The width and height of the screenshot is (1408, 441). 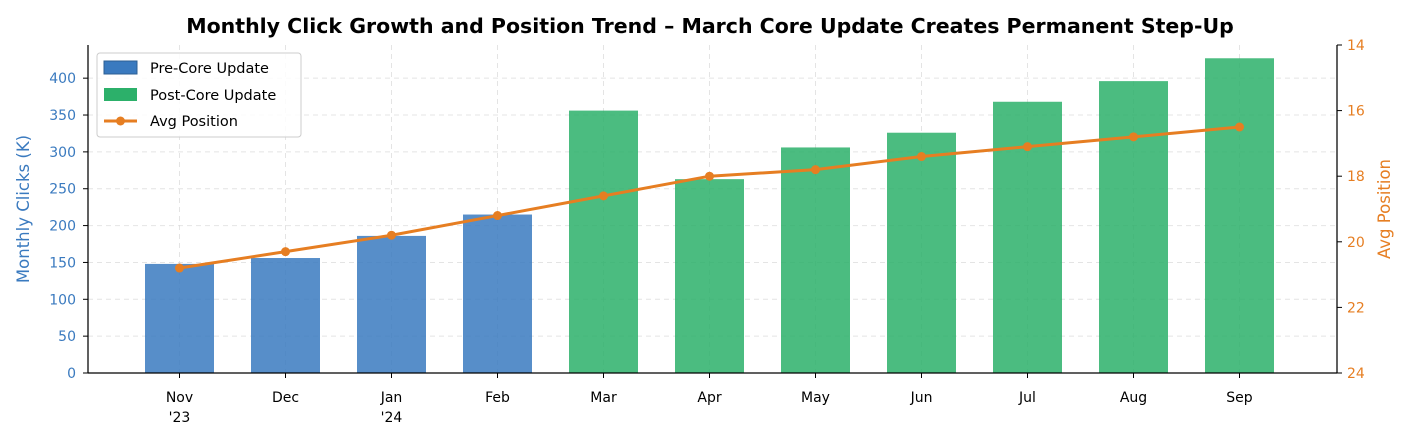 I want to click on x-tick-label: Jun, so click(x=921, y=398).